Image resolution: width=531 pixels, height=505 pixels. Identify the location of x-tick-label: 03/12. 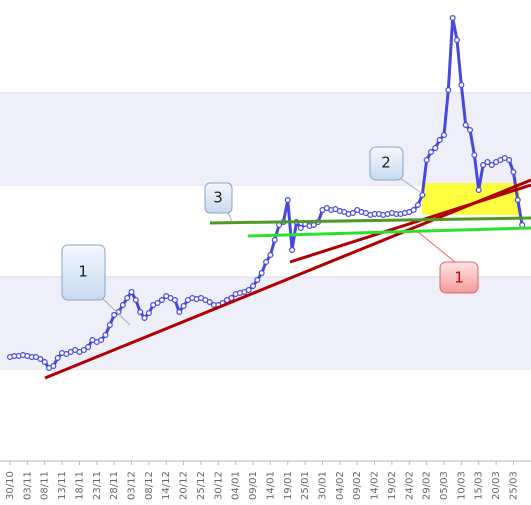
(132, 485).